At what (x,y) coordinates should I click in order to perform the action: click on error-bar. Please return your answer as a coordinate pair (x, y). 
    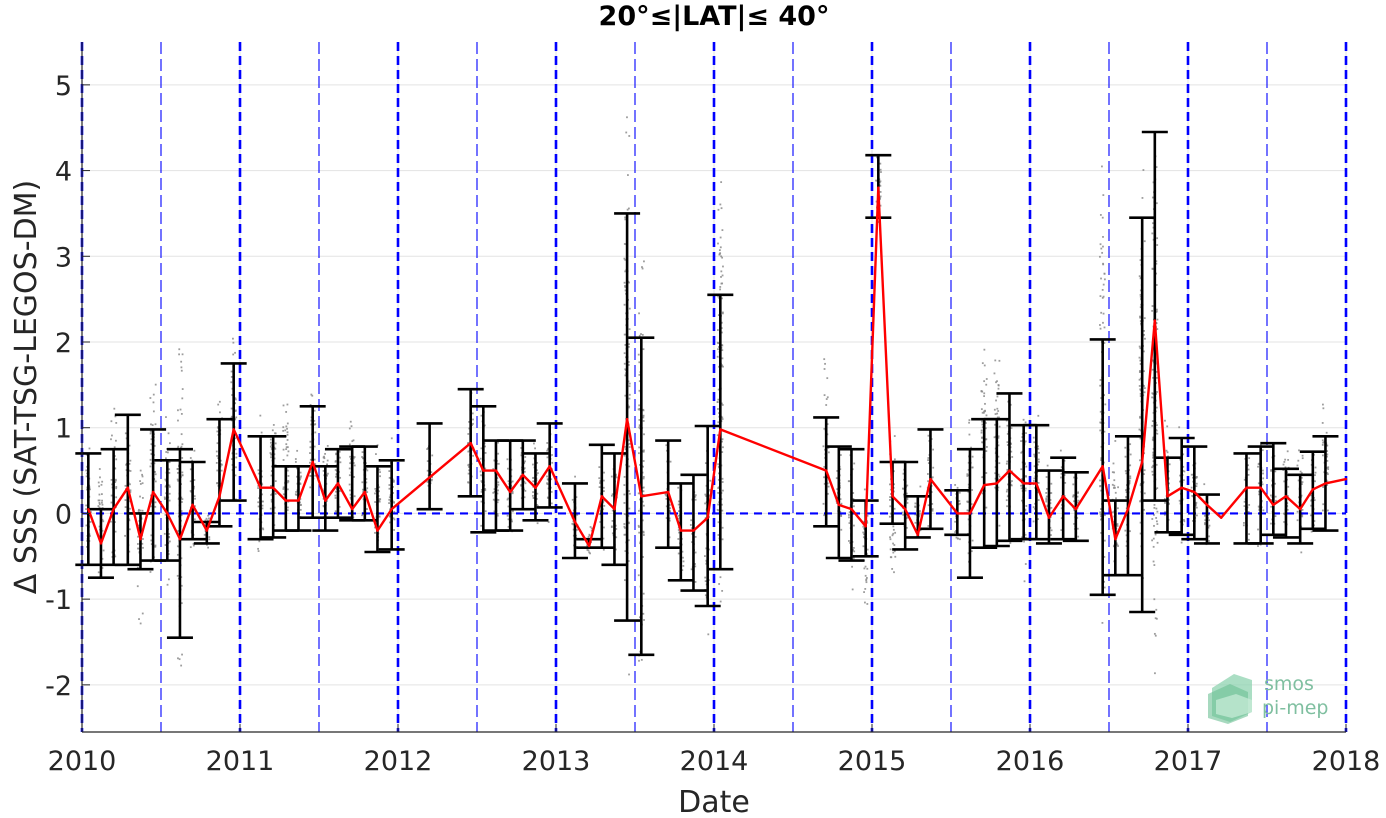
    Looking at the image, I should click on (1273, 489).